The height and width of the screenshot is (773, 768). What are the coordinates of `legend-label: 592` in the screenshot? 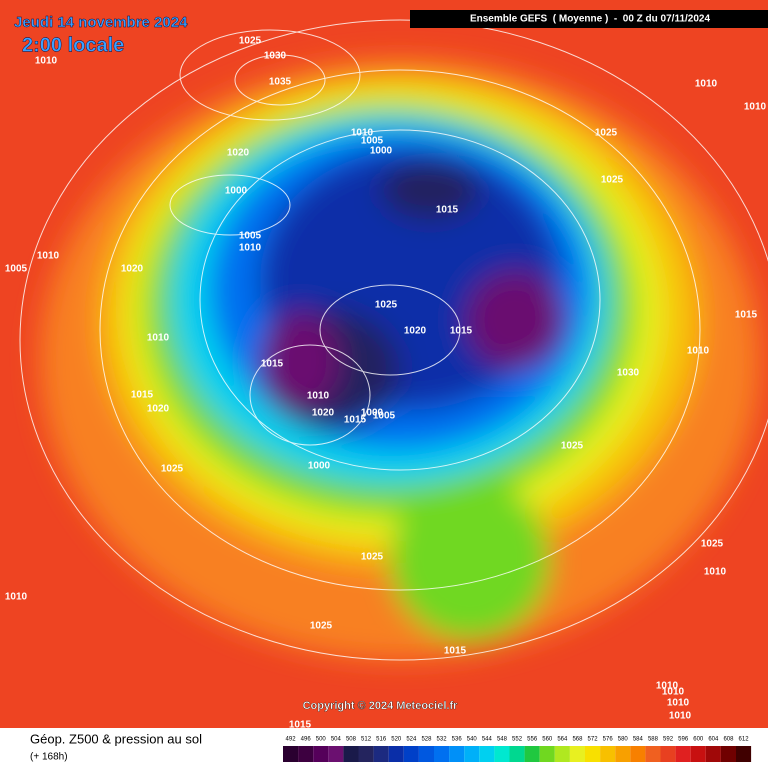 It's located at (668, 740).